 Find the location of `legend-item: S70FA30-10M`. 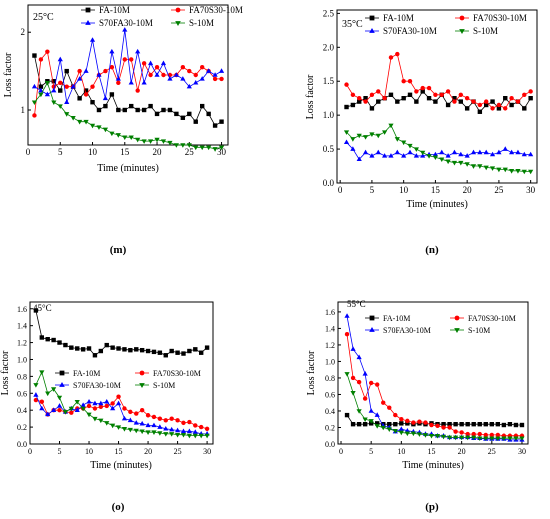

legend-item: S70FA30-10M is located at coordinates (398, 330).